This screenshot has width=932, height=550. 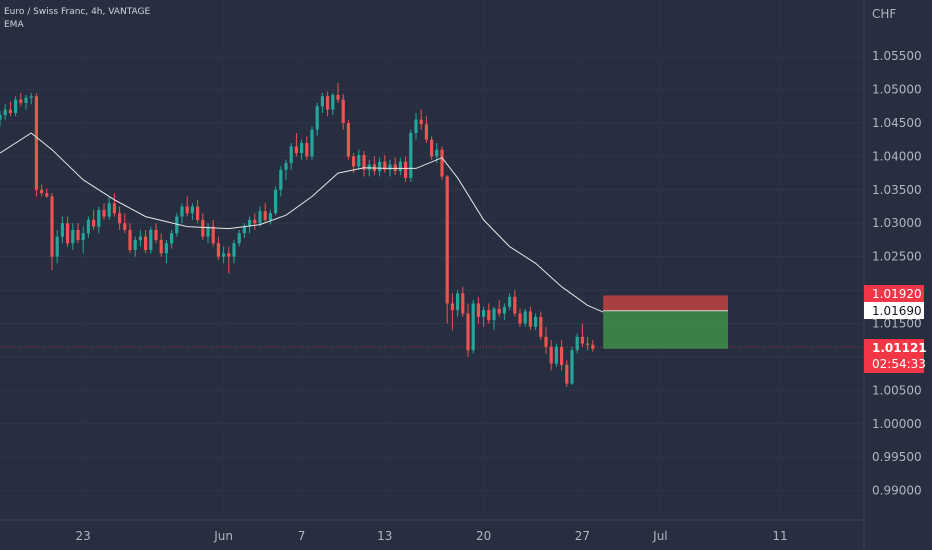 I want to click on price-tick-label: 1.03500, so click(x=897, y=190).